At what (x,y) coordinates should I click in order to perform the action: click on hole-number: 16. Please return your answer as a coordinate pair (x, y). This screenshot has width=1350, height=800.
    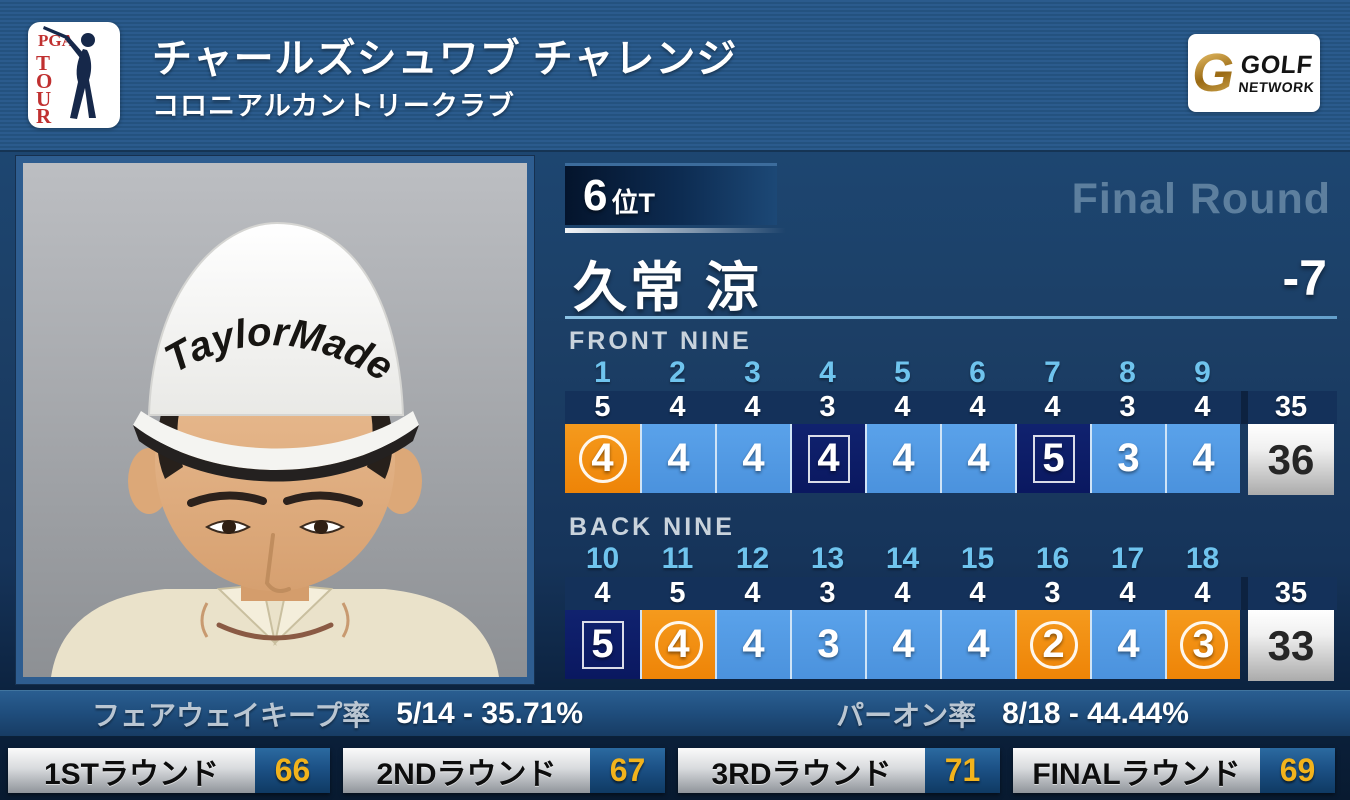
    Looking at the image, I should click on (1052, 558).